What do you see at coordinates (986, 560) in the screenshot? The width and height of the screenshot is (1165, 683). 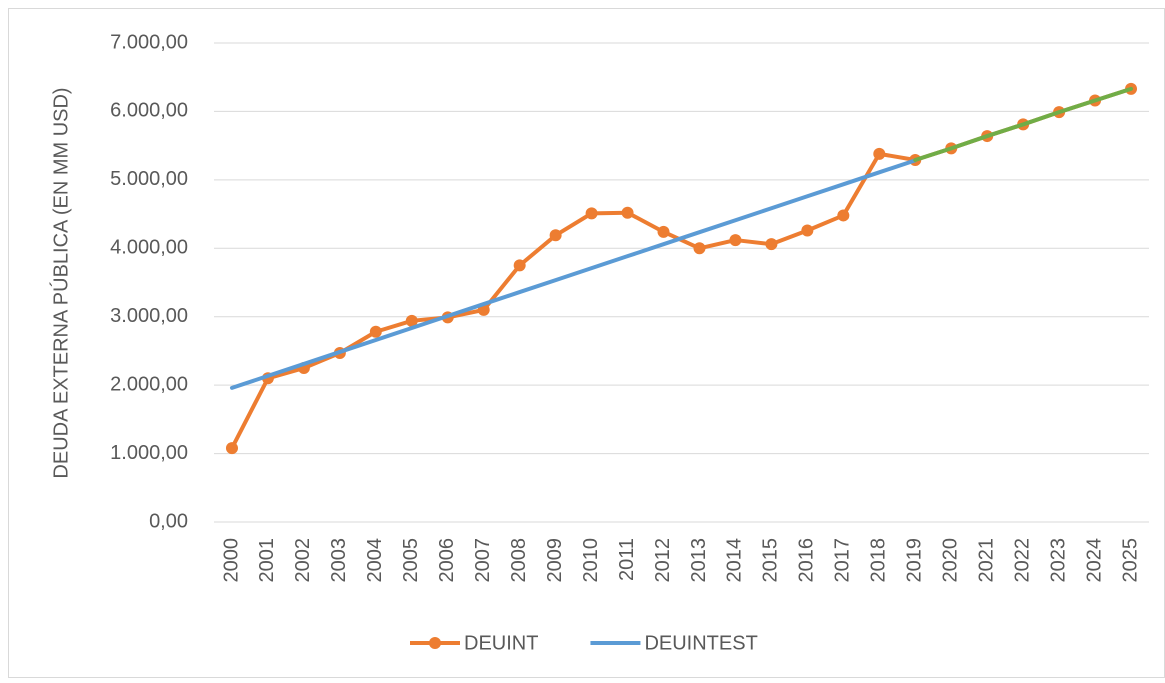 I see `x-tick-label: 2021` at bounding box center [986, 560].